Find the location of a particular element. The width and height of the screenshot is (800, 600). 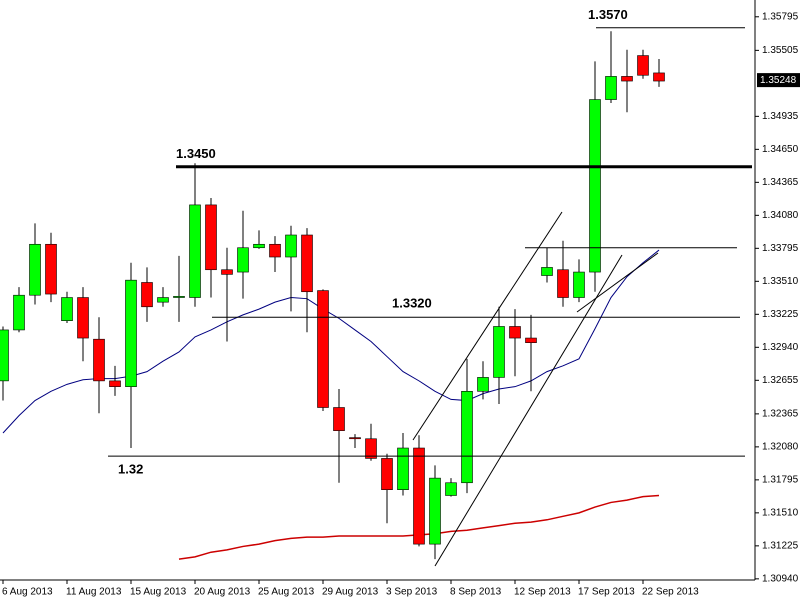

y-tick-label: 1.32940 is located at coordinates (780, 347).